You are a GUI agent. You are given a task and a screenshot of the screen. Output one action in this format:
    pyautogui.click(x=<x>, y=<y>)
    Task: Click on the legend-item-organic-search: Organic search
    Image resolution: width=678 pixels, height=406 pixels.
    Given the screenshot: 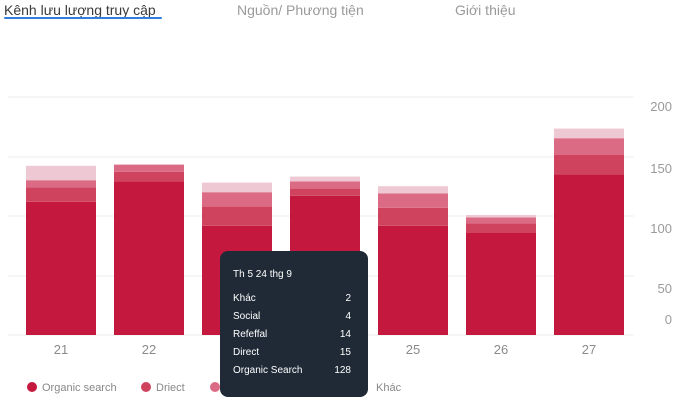 What is the action you would take?
    pyautogui.click(x=72, y=388)
    